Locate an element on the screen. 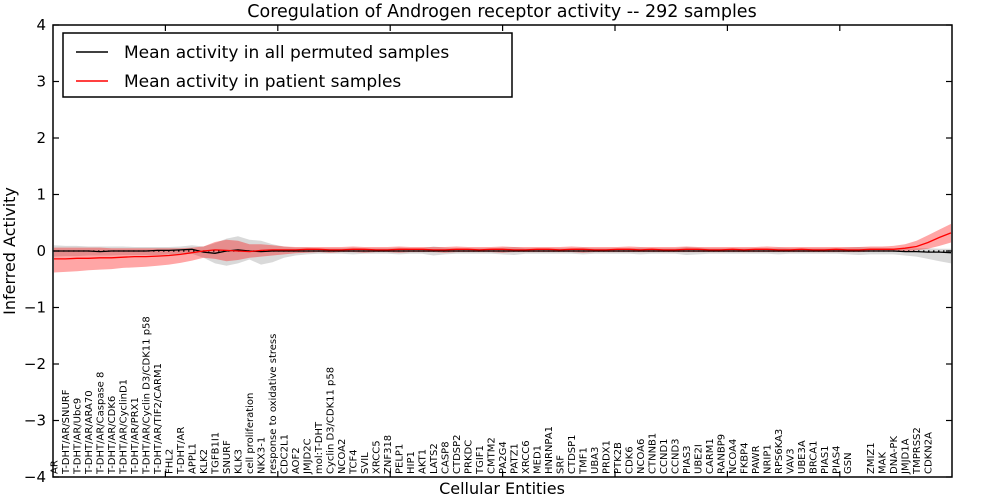 The height and width of the screenshot is (500, 1000). x-tick-label: CTDSP2 is located at coordinates (457, 454).